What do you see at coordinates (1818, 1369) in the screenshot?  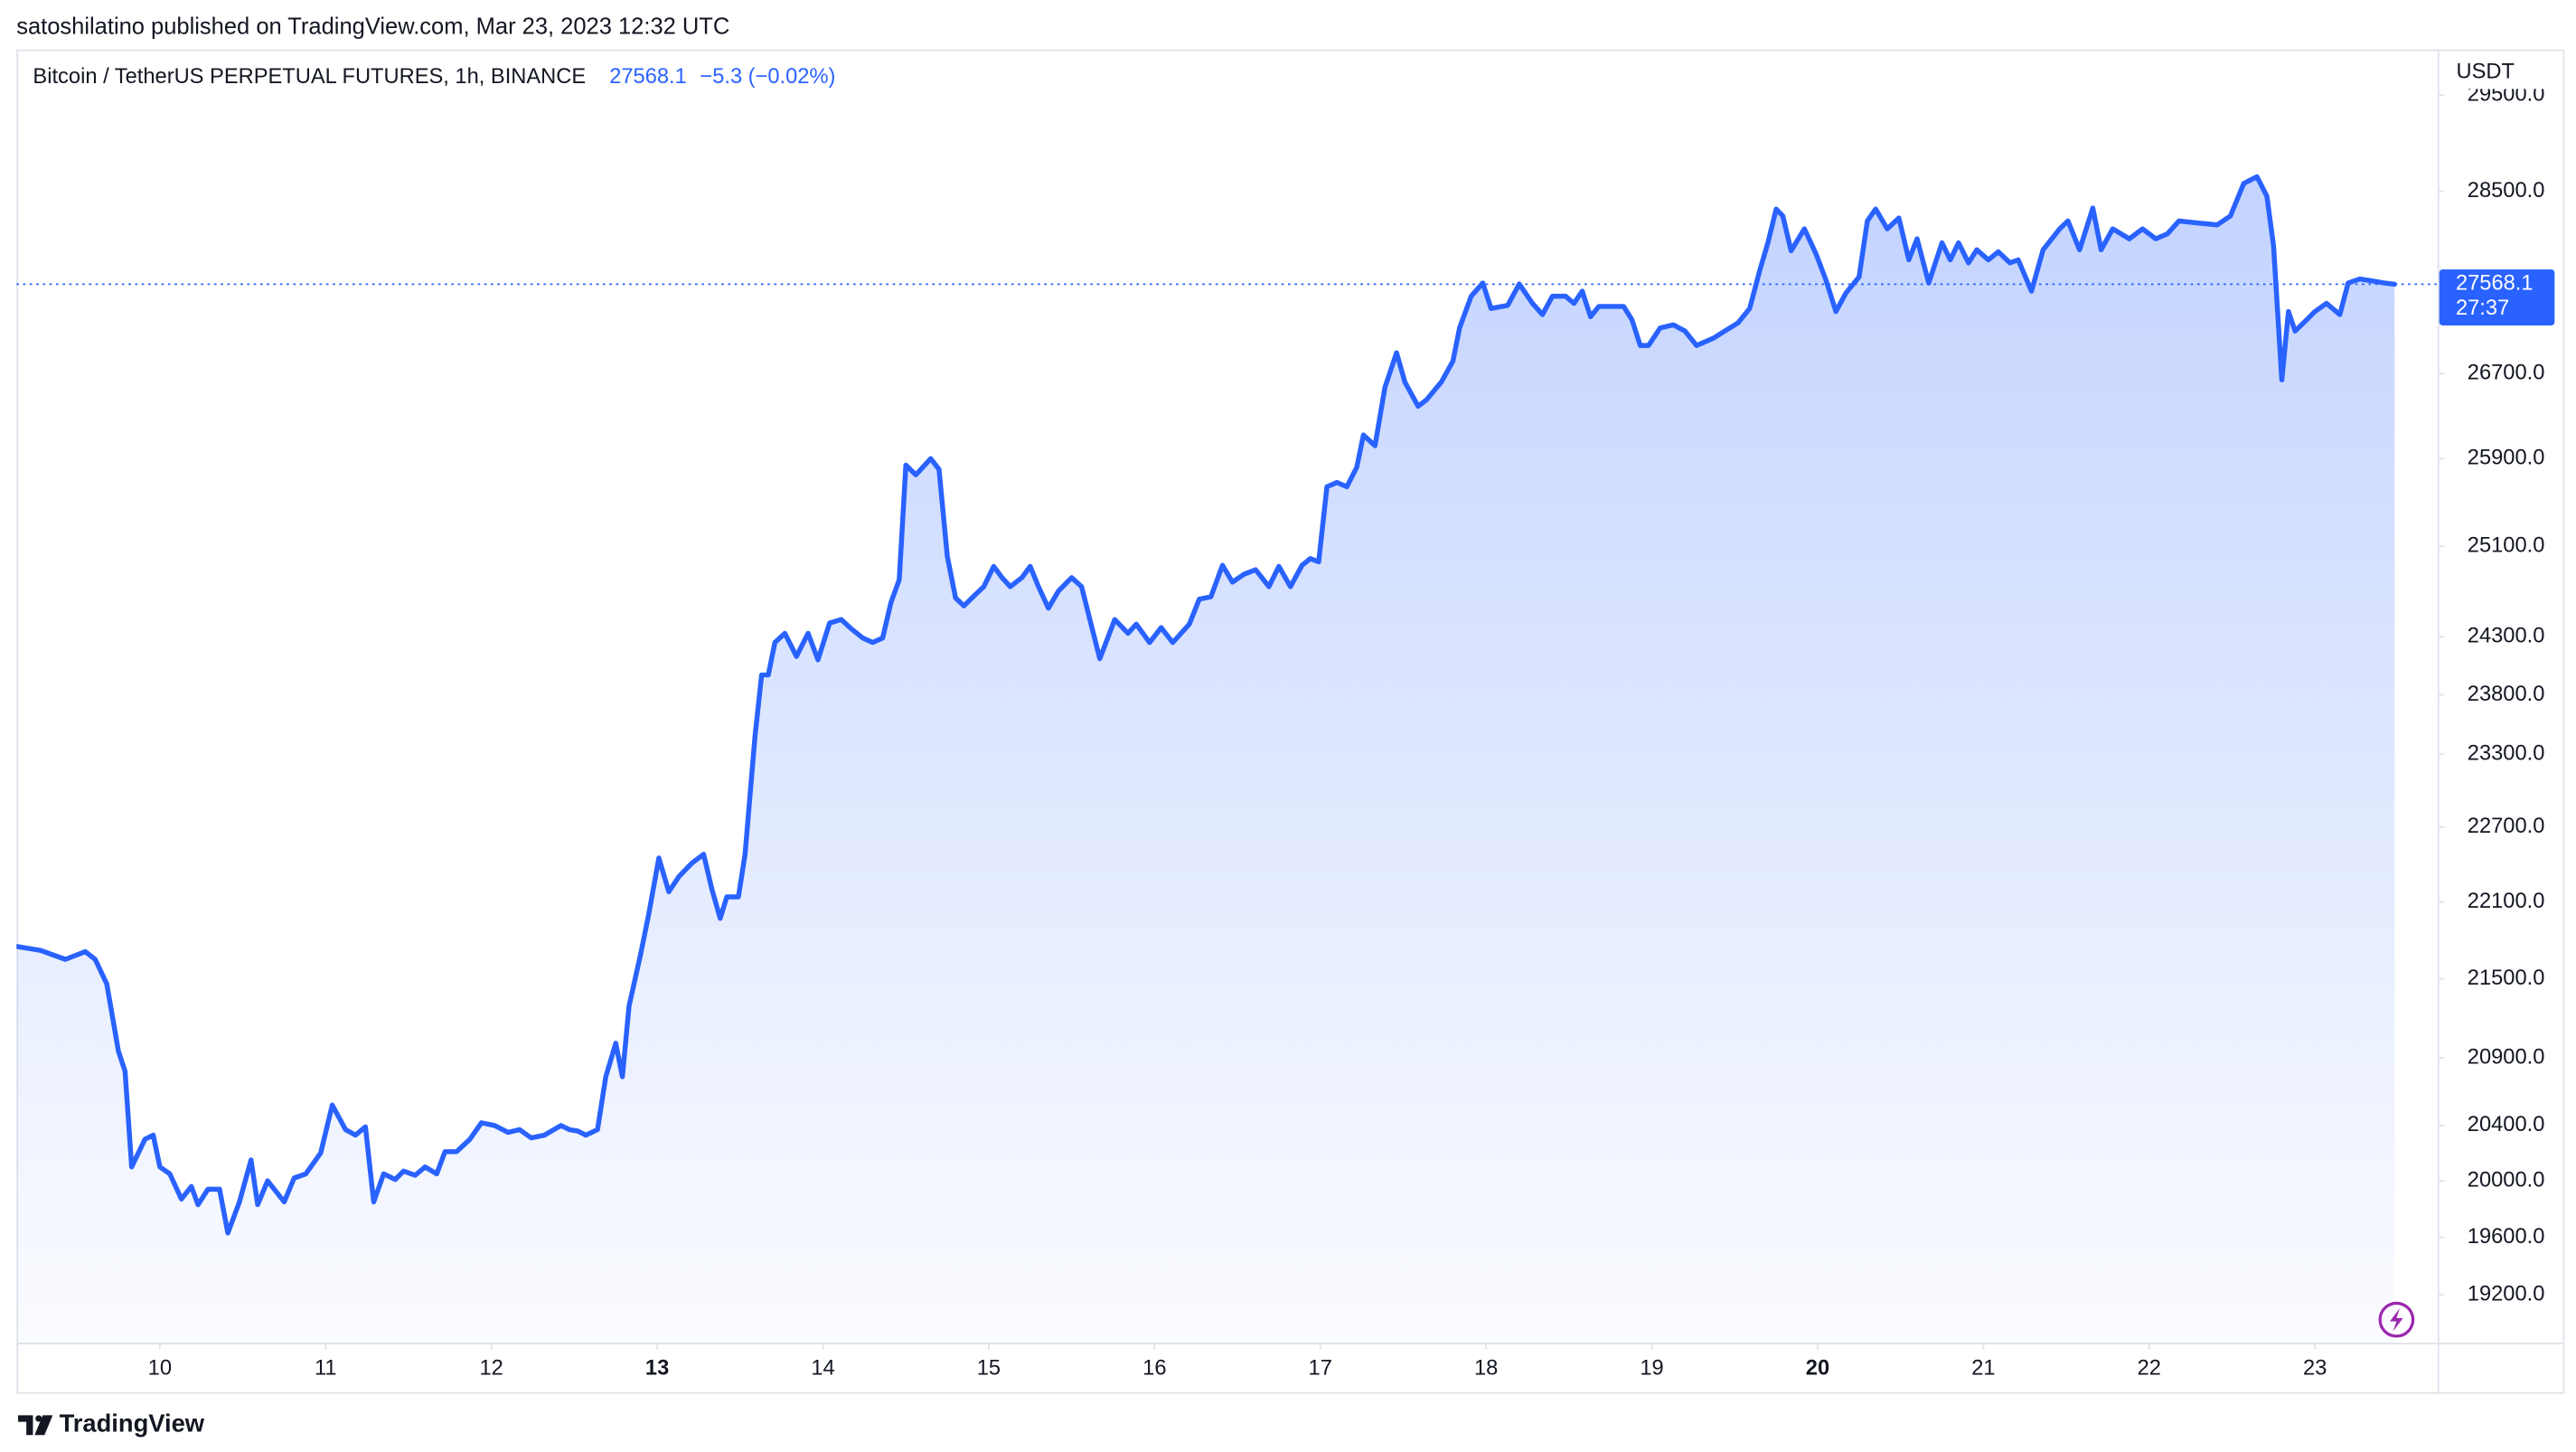 I see `x-tick-label: 20` at bounding box center [1818, 1369].